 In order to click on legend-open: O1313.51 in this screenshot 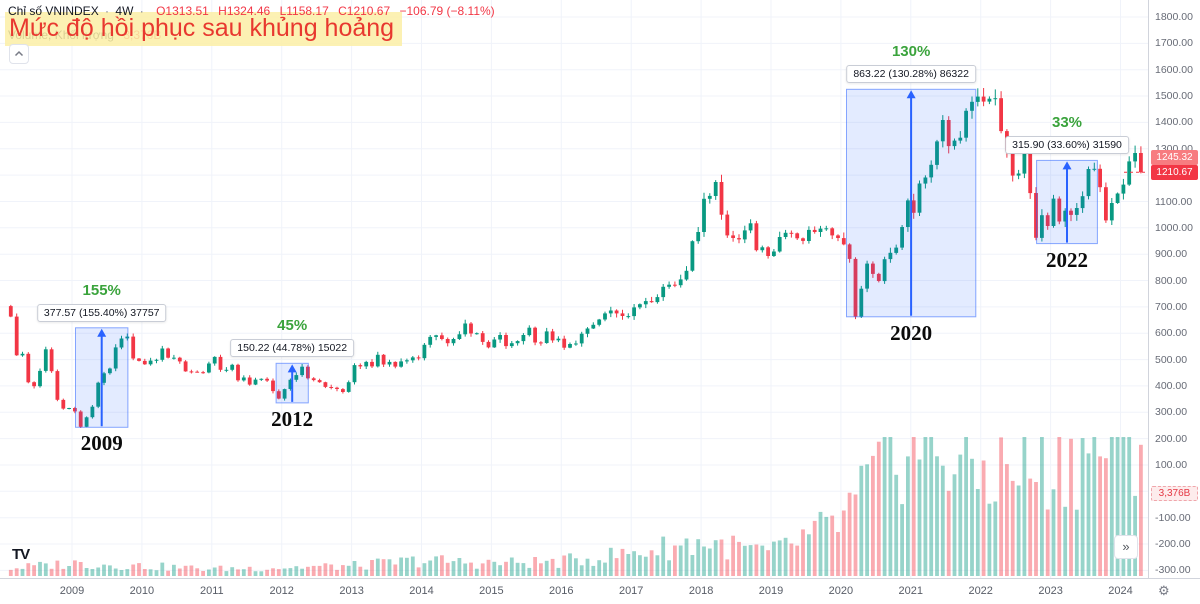, I will do `click(182, 11)`.